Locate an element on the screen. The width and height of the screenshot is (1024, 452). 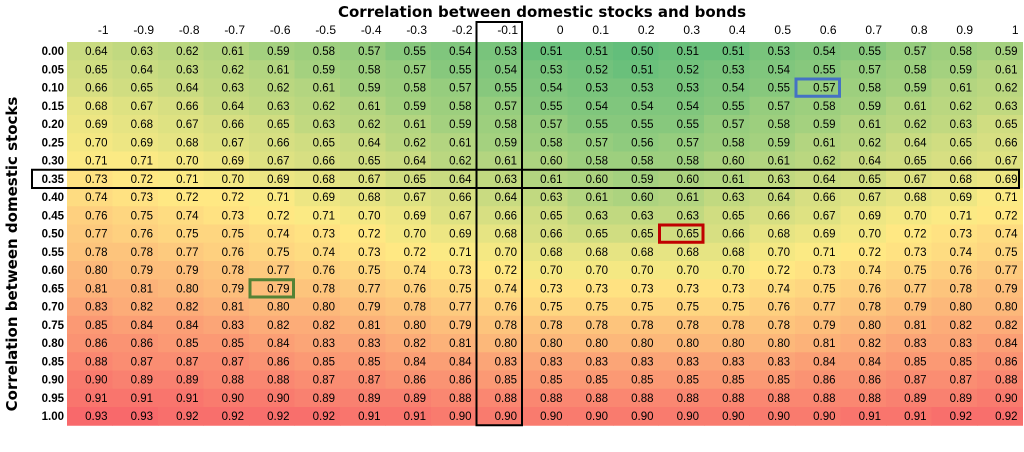
cell-value-label: 0.68 is located at coordinates (915, 198).